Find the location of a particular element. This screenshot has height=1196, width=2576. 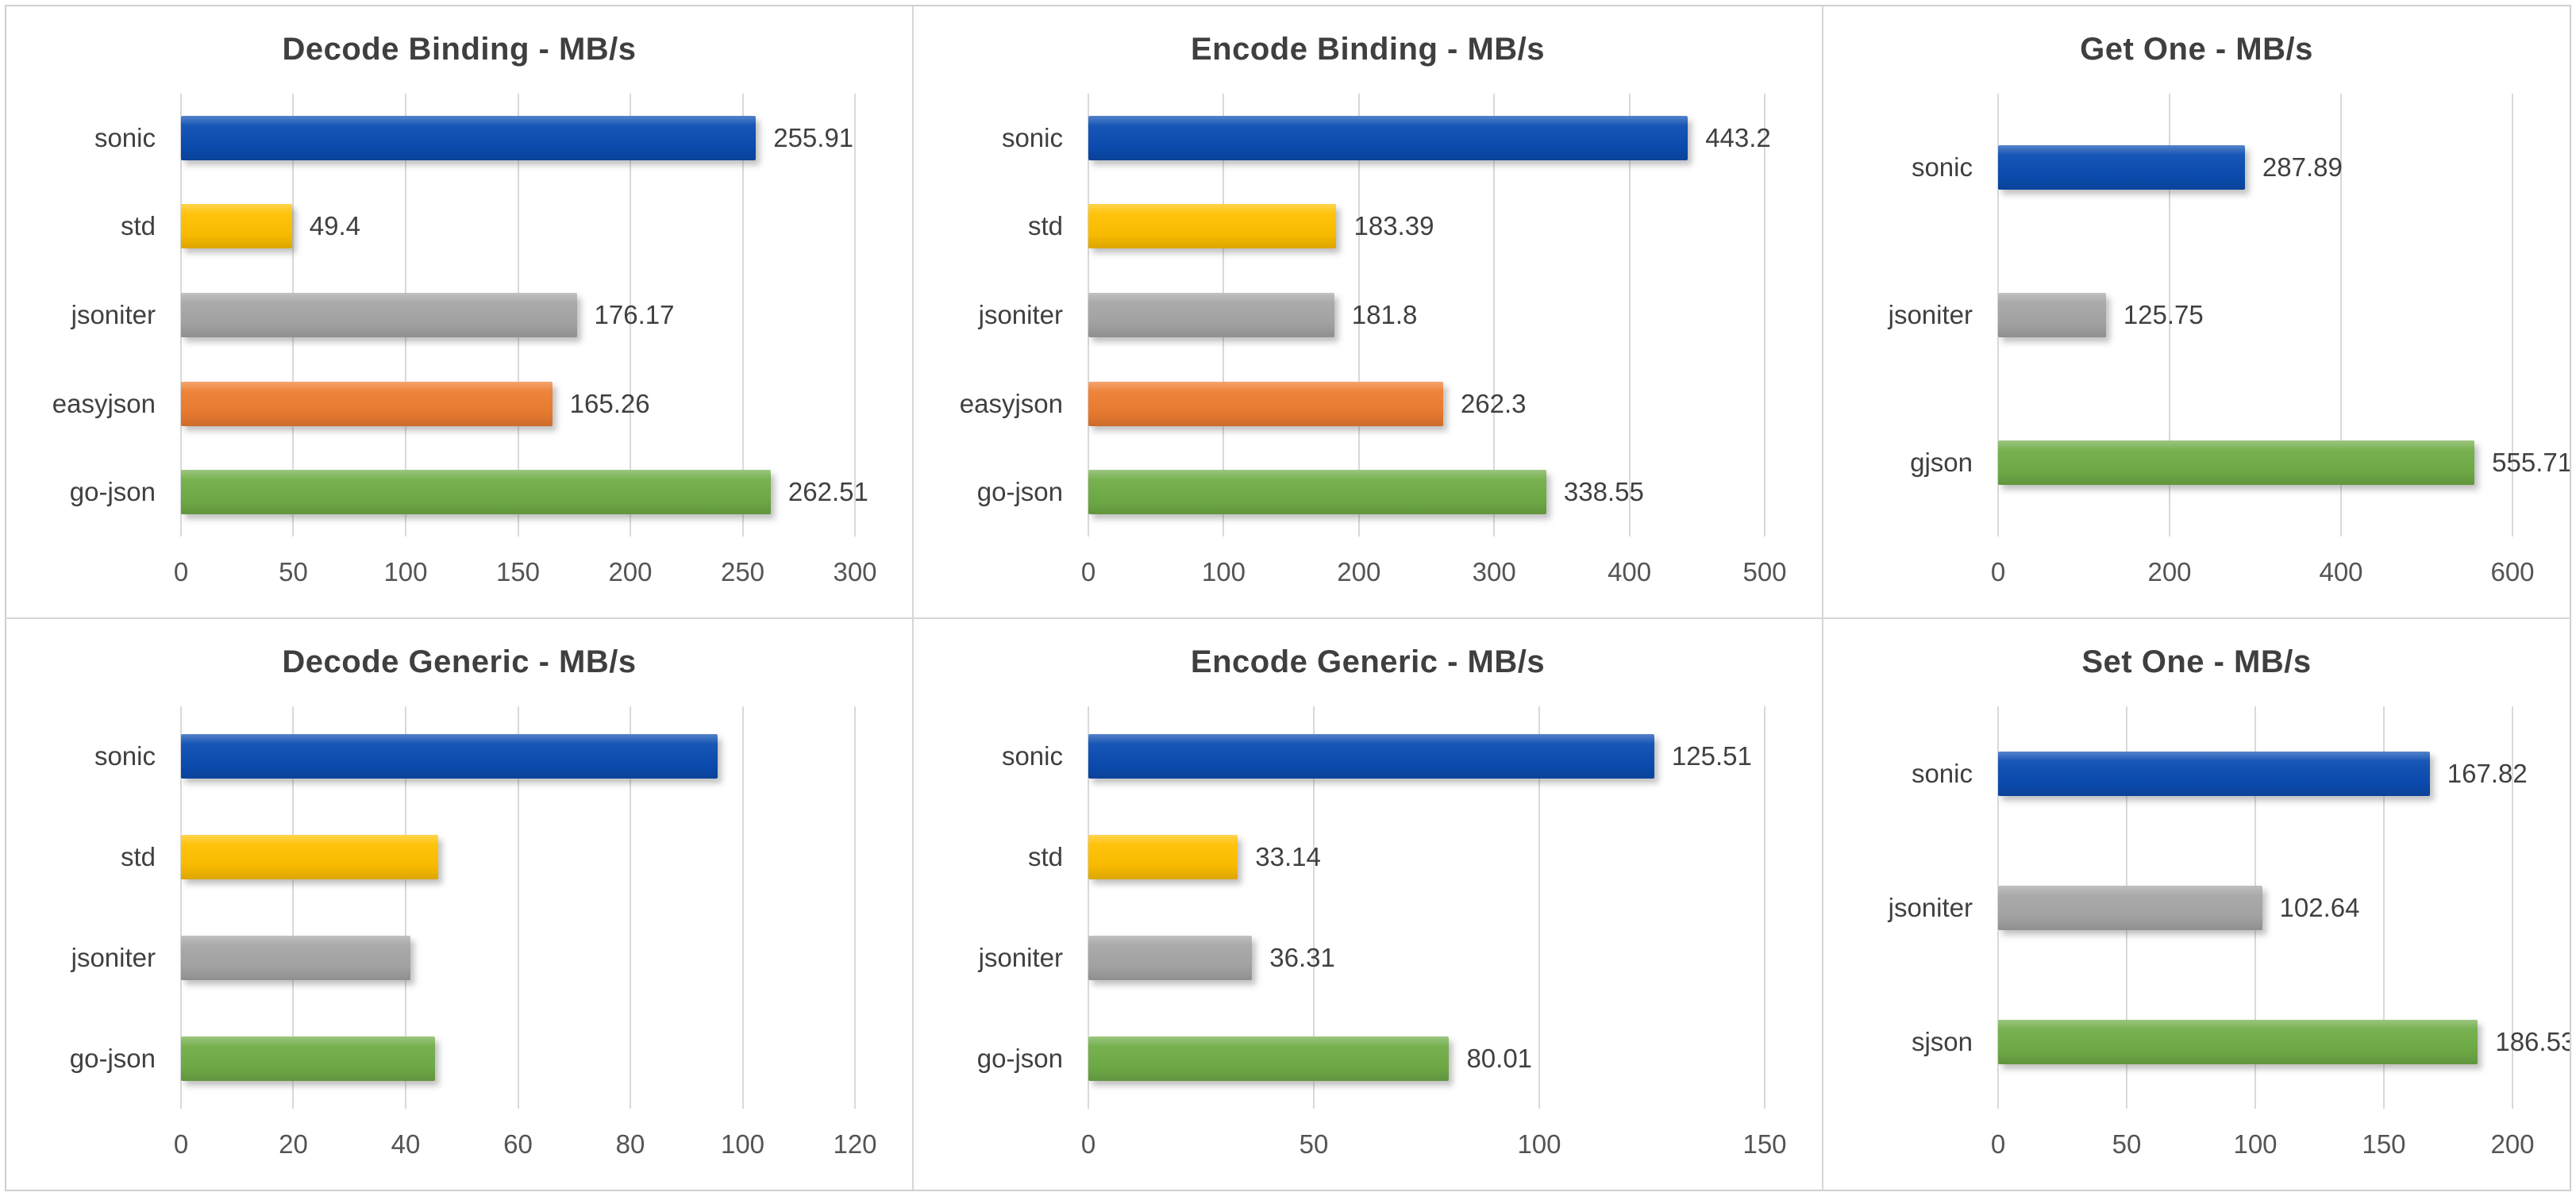

chart-body: sonic std jsoniter go-json 0 20 40 60 80 100 120 is located at coordinates (459, 948).